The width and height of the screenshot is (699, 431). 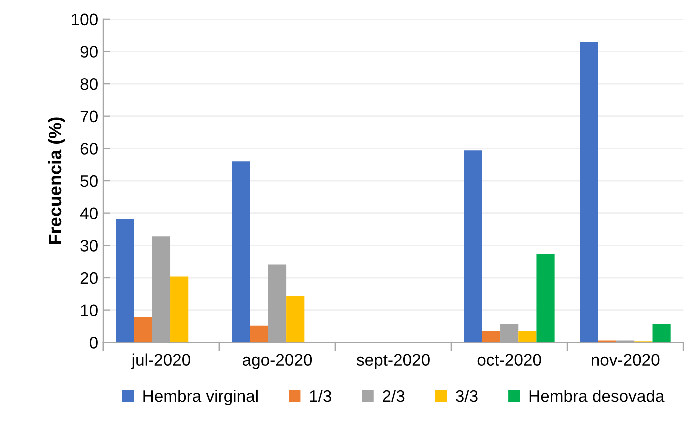 What do you see at coordinates (89, 278) in the screenshot?
I see `y-tick-label: 20` at bounding box center [89, 278].